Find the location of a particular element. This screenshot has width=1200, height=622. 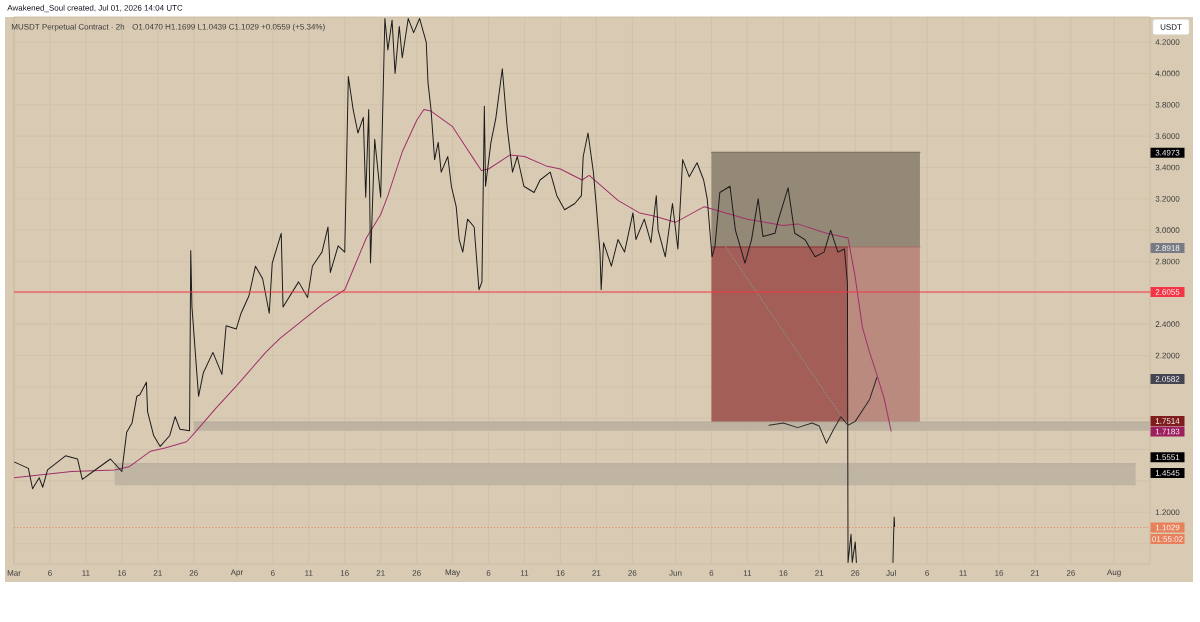

text: O1.0470 H1.1699 L1.0439 C1.1029 +0.0559 (+5.34%) is located at coordinates (228, 27).